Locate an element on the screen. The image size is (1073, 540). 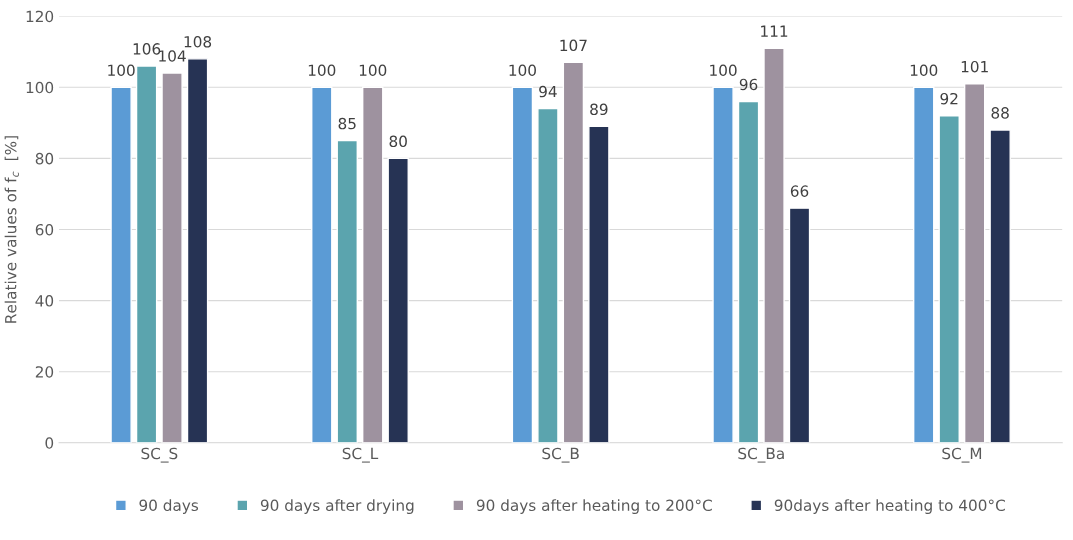
data-label: 89 is located at coordinates (599, 109).